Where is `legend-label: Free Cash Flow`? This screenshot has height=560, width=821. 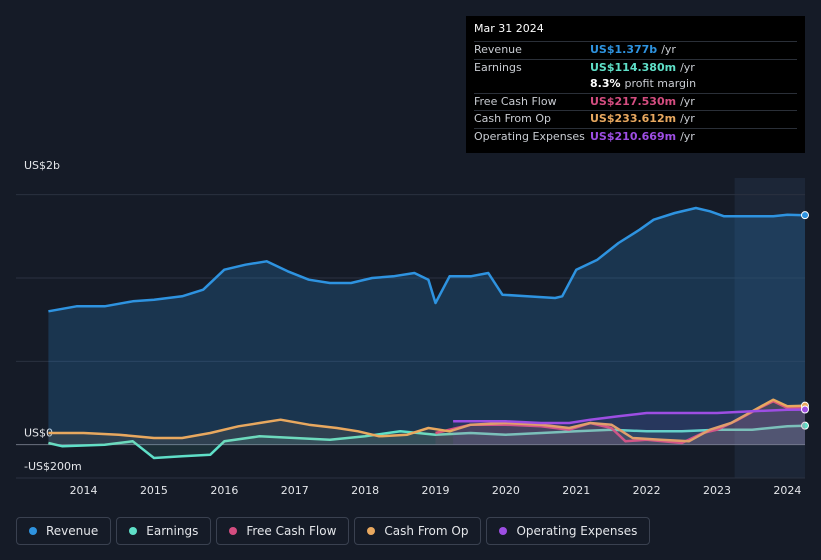 legend-label: Free Cash Flow is located at coordinates (291, 531).